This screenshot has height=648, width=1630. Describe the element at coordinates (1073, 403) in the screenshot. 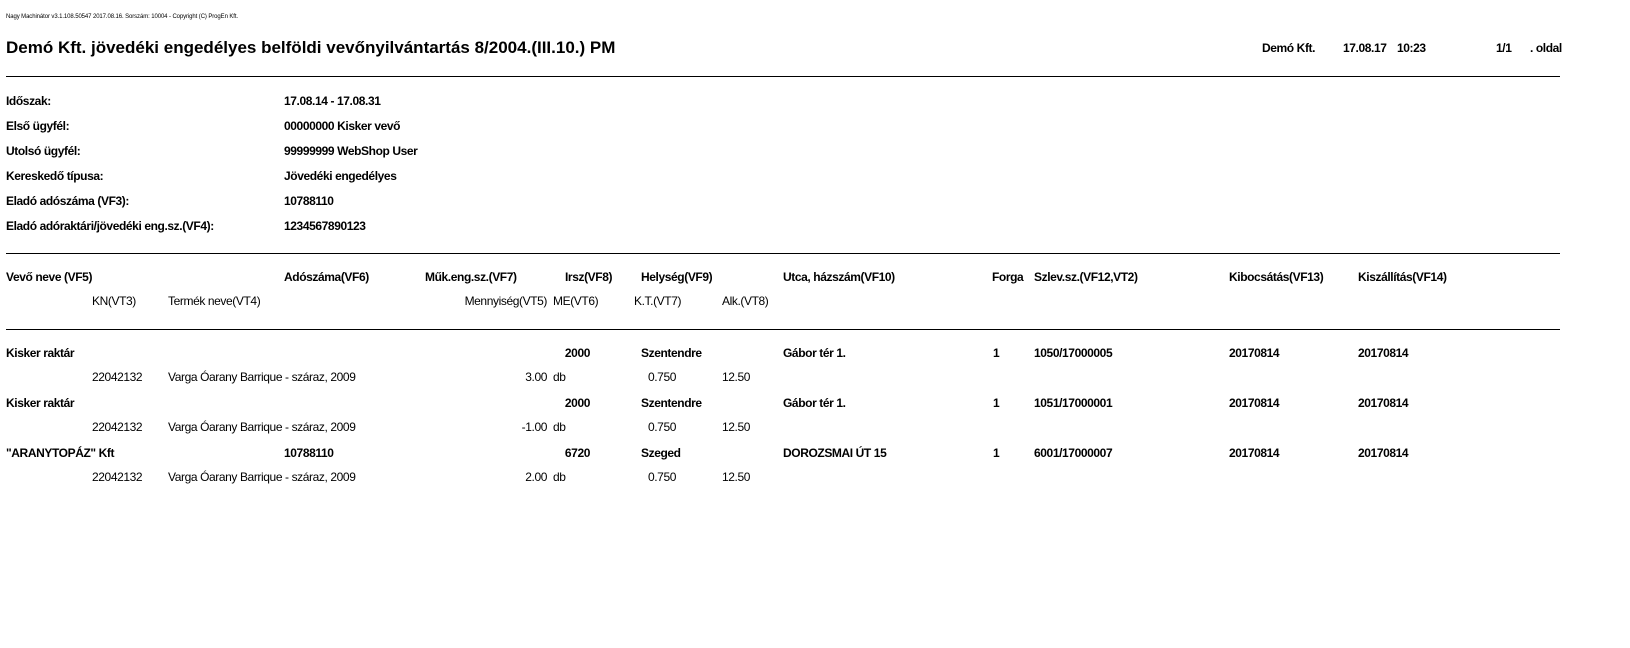

I see `delivery-note: 1051/17000001` at that location.